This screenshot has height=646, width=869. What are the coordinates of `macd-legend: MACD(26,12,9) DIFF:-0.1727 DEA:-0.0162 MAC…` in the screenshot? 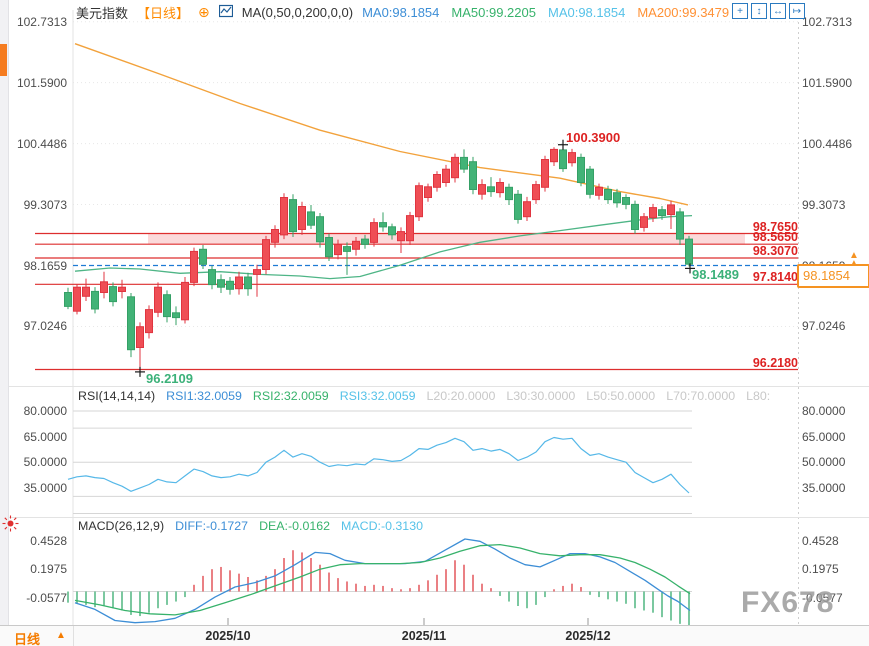 It's located at (437, 526).